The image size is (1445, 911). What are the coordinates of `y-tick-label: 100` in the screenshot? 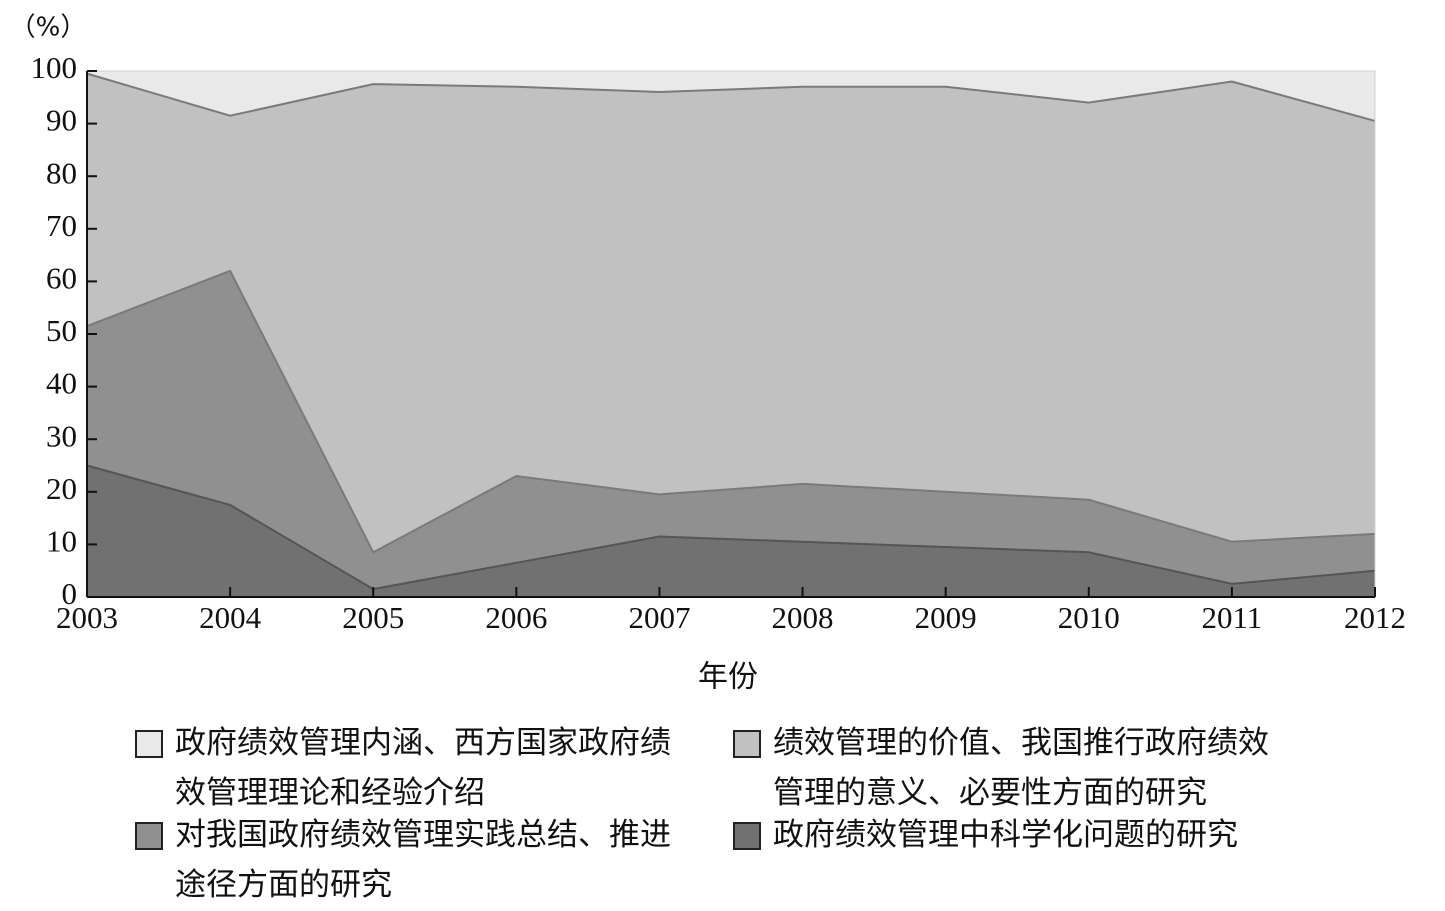 It's located at (54, 67).